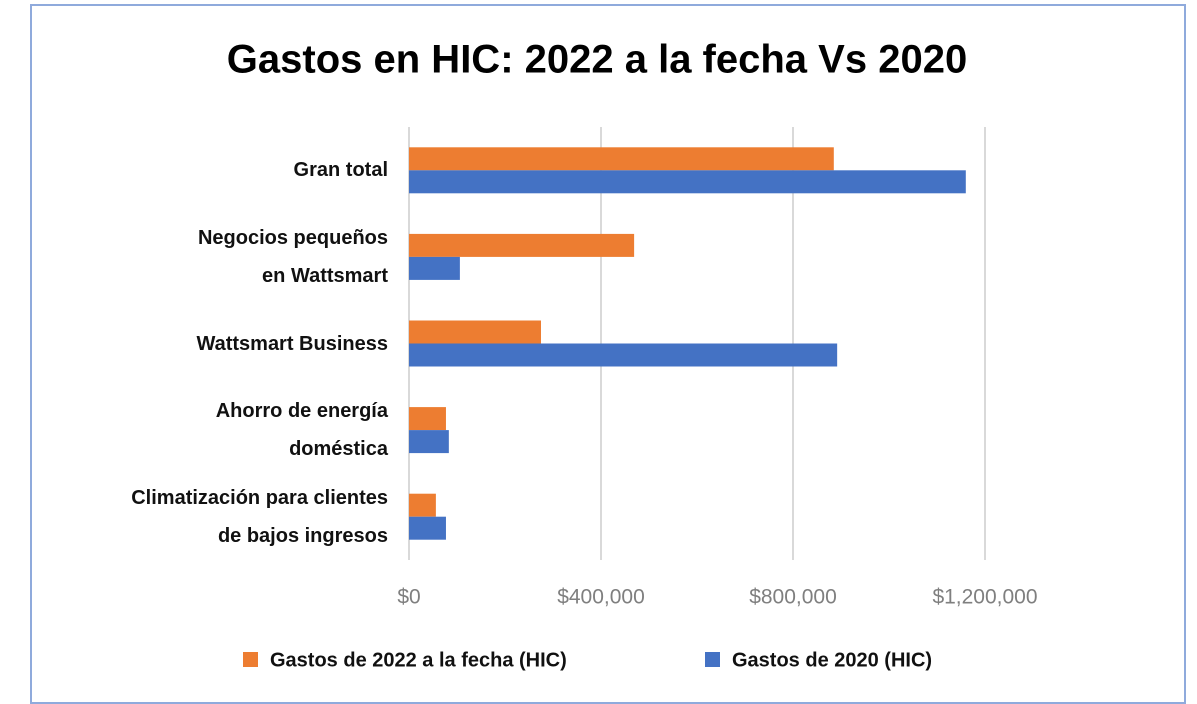 The width and height of the screenshot is (1197, 704). I want to click on chart-title: Gastos en HIC: 2022 a la fecha Vs 2020, so click(597, 60).